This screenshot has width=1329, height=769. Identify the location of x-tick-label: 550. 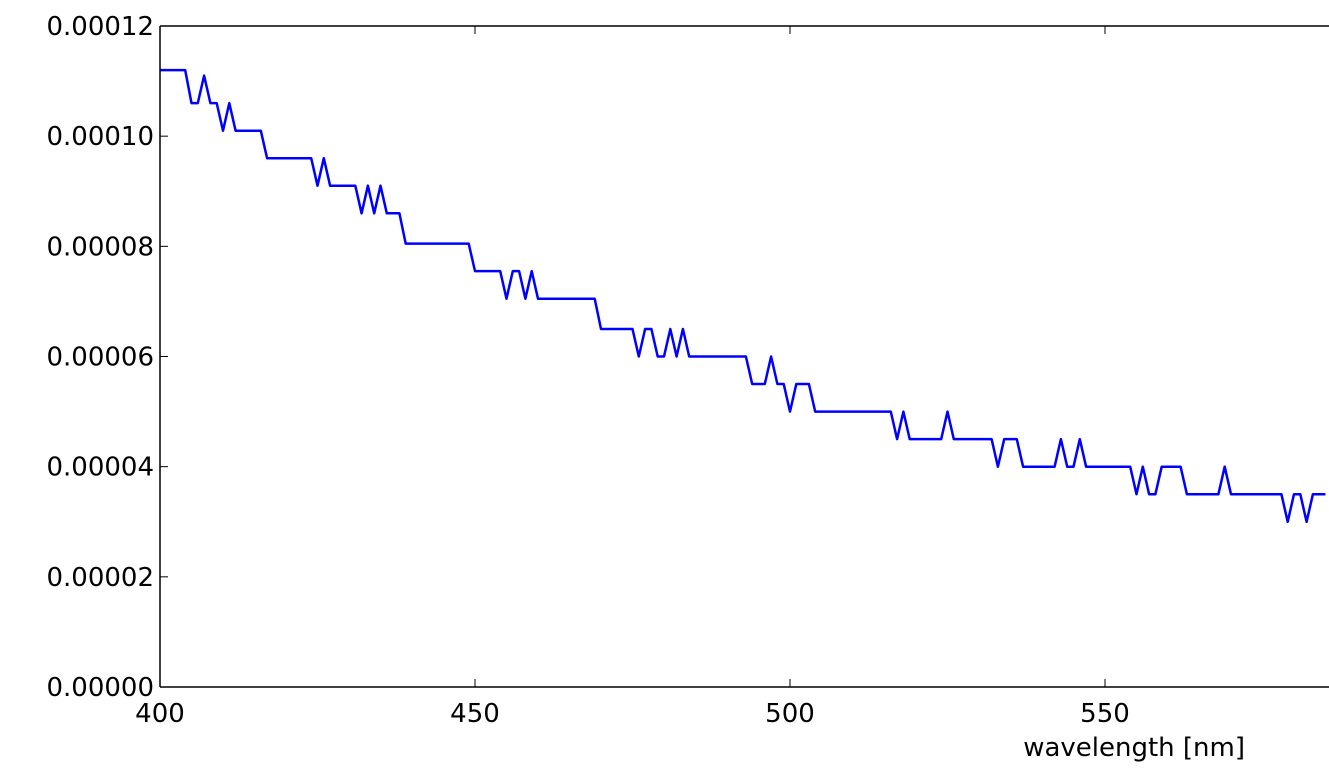
(1105, 714).